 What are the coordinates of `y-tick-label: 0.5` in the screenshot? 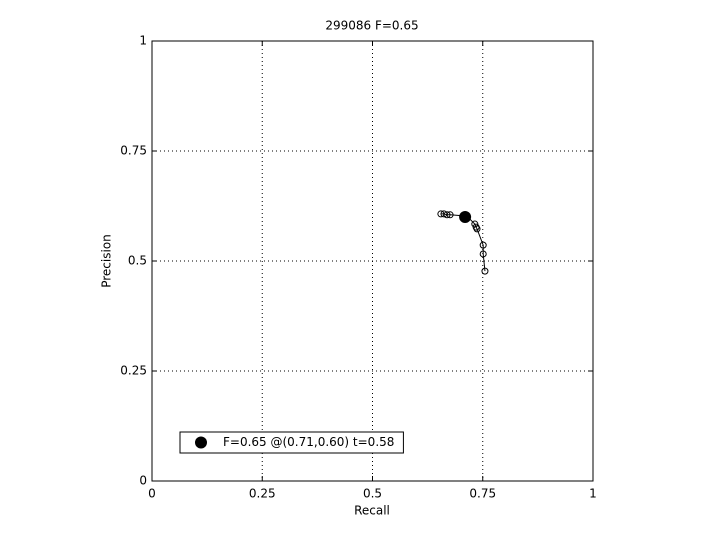 It's located at (137, 261).